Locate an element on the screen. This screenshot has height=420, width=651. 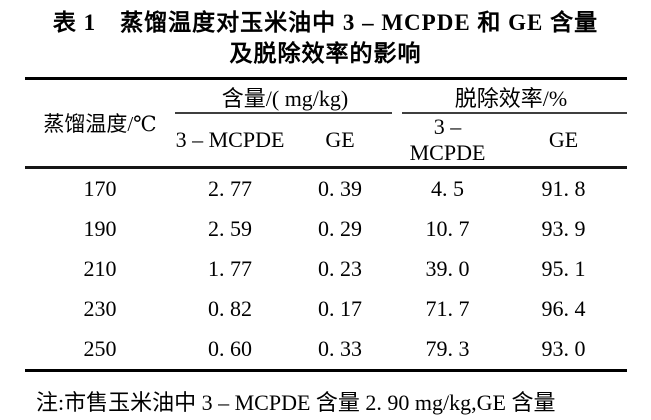
table-row: 170 2. 77 0. 39 4. 5 91. 8 is located at coordinates (326, 189).